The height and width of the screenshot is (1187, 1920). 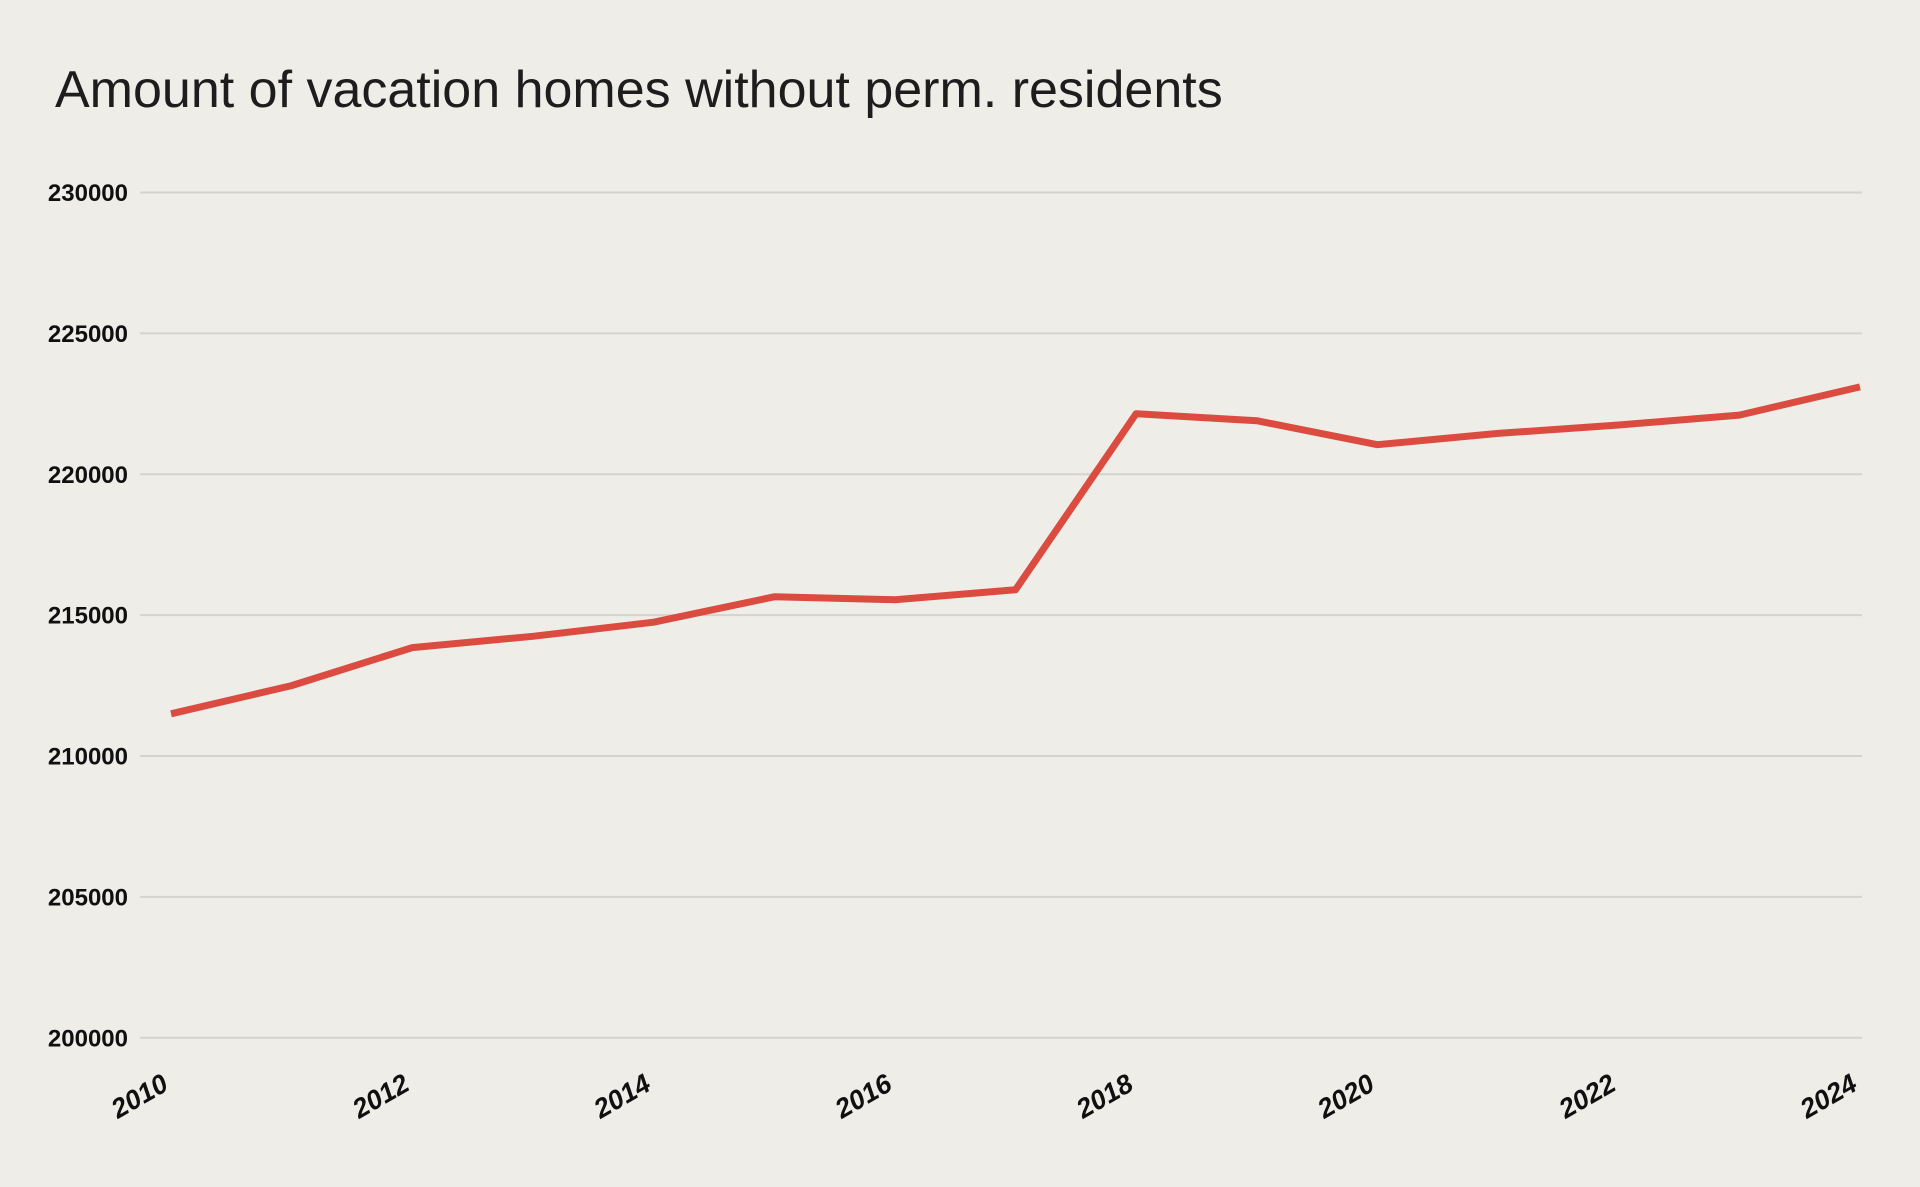 What do you see at coordinates (1346, 1096) in the screenshot?
I see `x-tick-label: 2020` at bounding box center [1346, 1096].